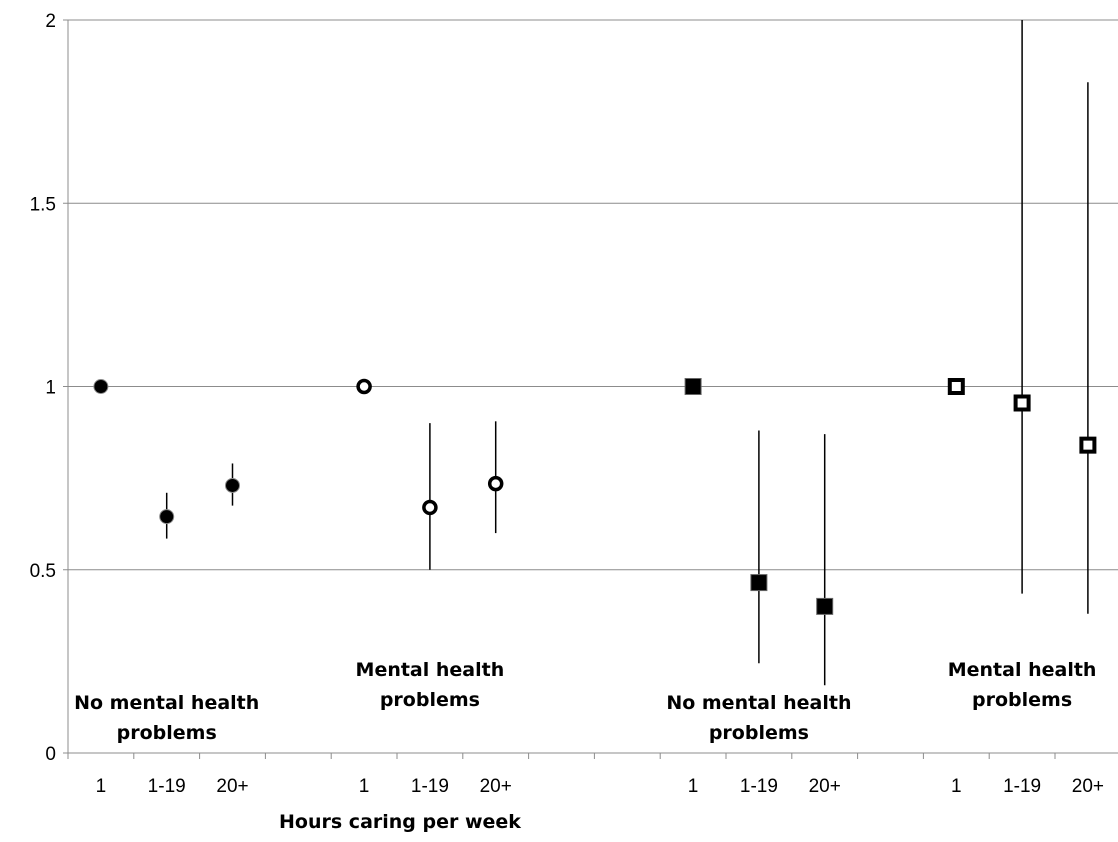  What do you see at coordinates (43, 204) in the screenshot?
I see `y-tick-label: 1.5` at bounding box center [43, 204].